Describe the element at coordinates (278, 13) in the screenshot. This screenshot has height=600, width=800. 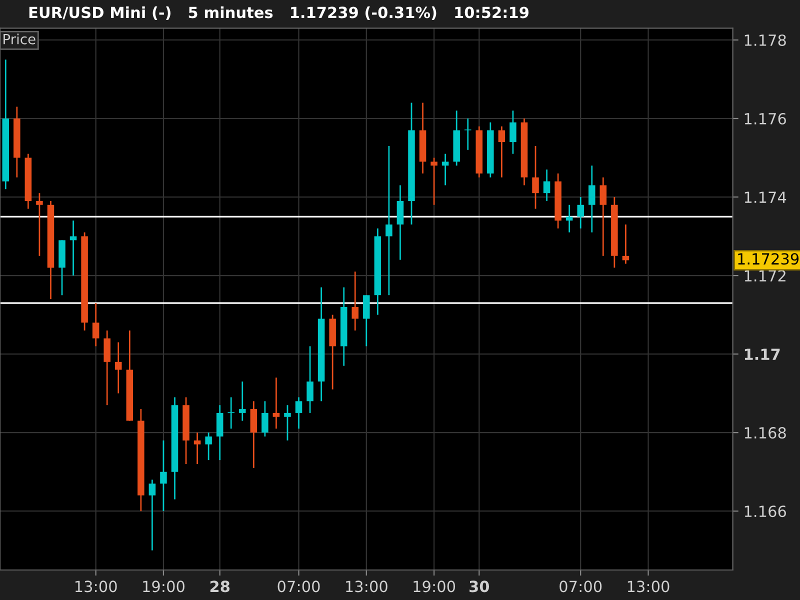
I see `chart-title: EUR/USD Mini (-) 5 minutes 1.17239 (-0.31%) 10:52:19` at that location.